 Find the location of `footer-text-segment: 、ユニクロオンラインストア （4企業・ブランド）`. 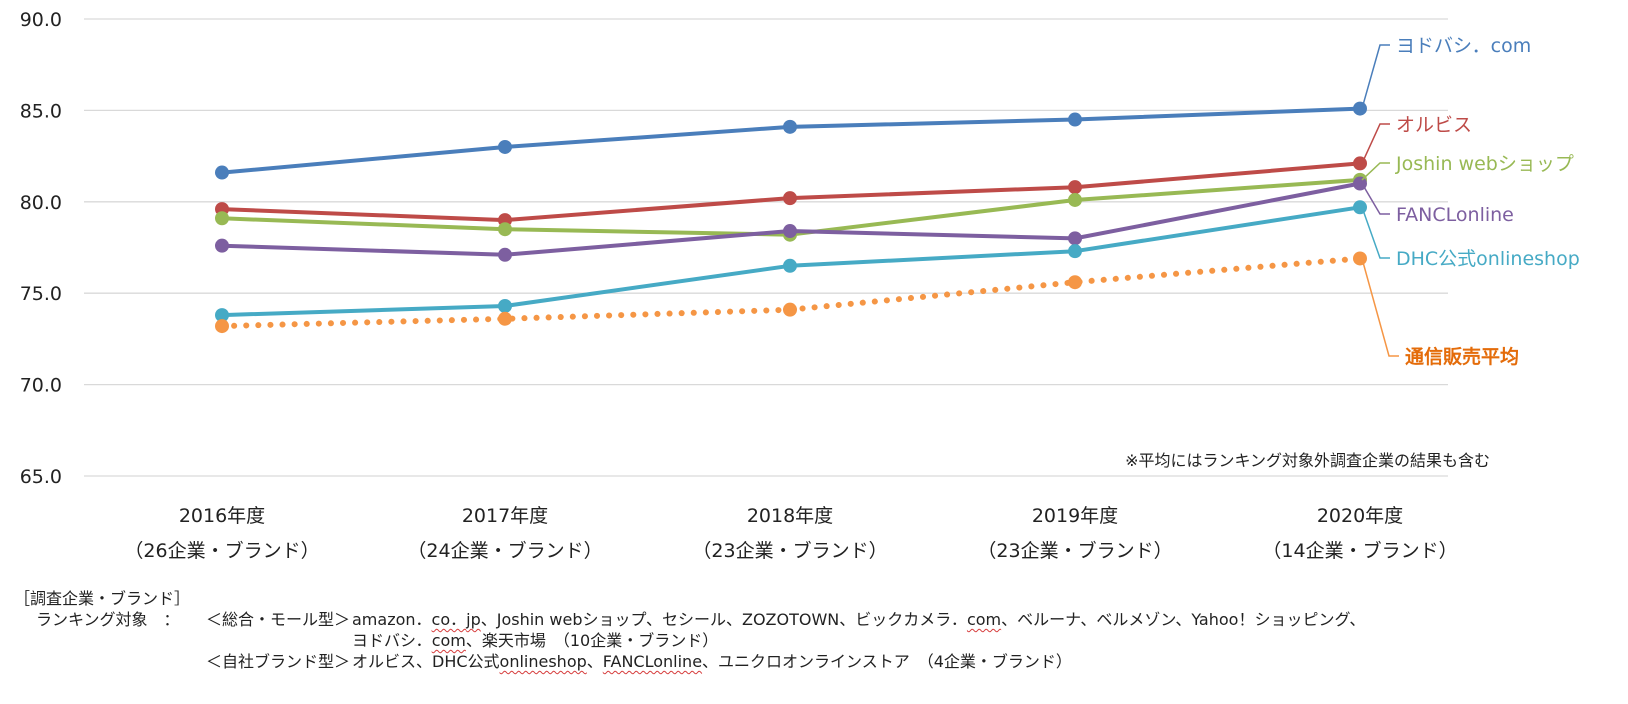

footer-text-segment: 、ユニクロオンラインストア （4企業・ブランド） is located at coordinates (887, 661).